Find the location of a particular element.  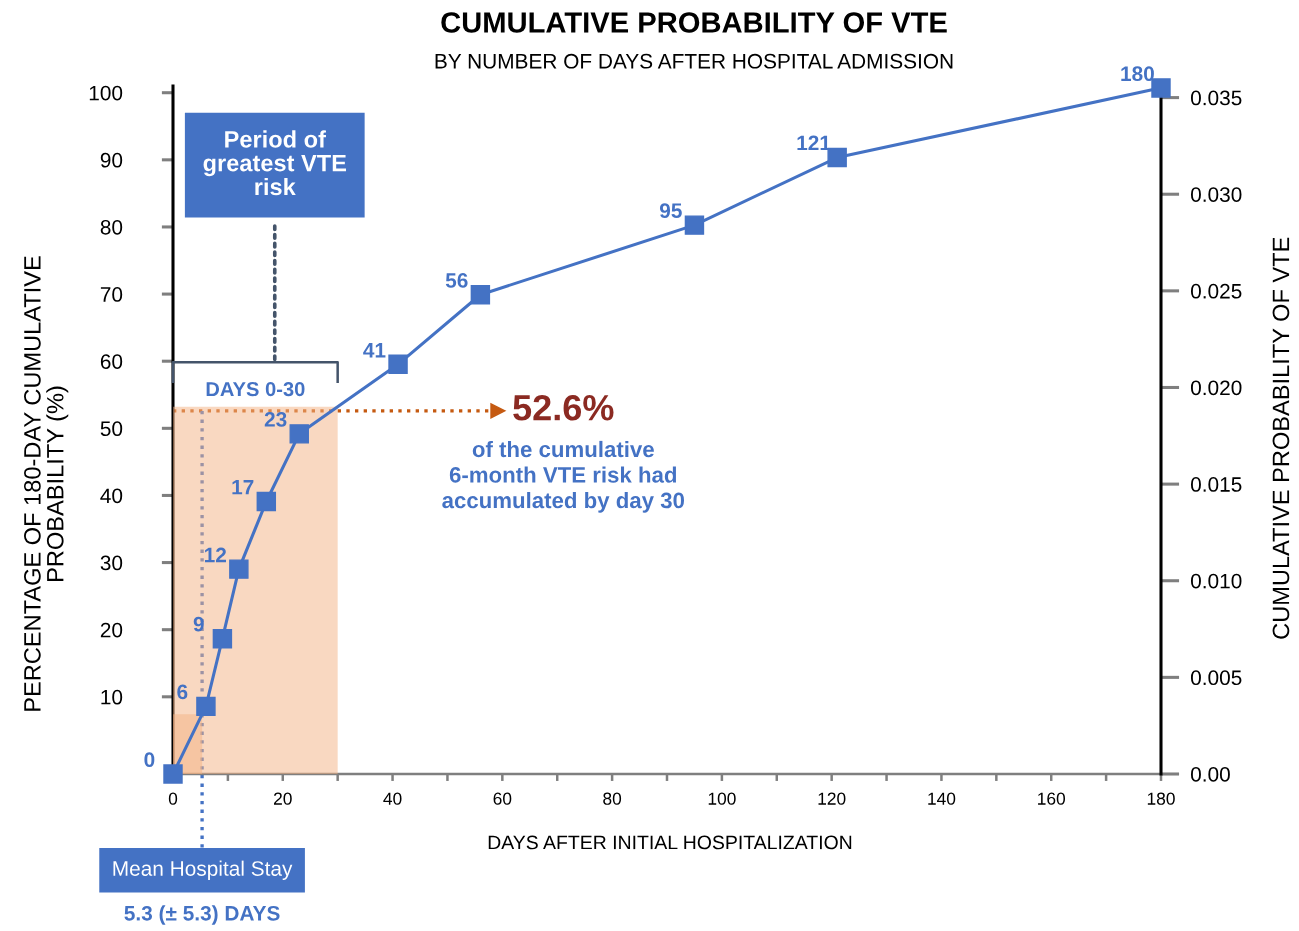

ref-line-label: 52.6% is located at coordinates (563, 407).